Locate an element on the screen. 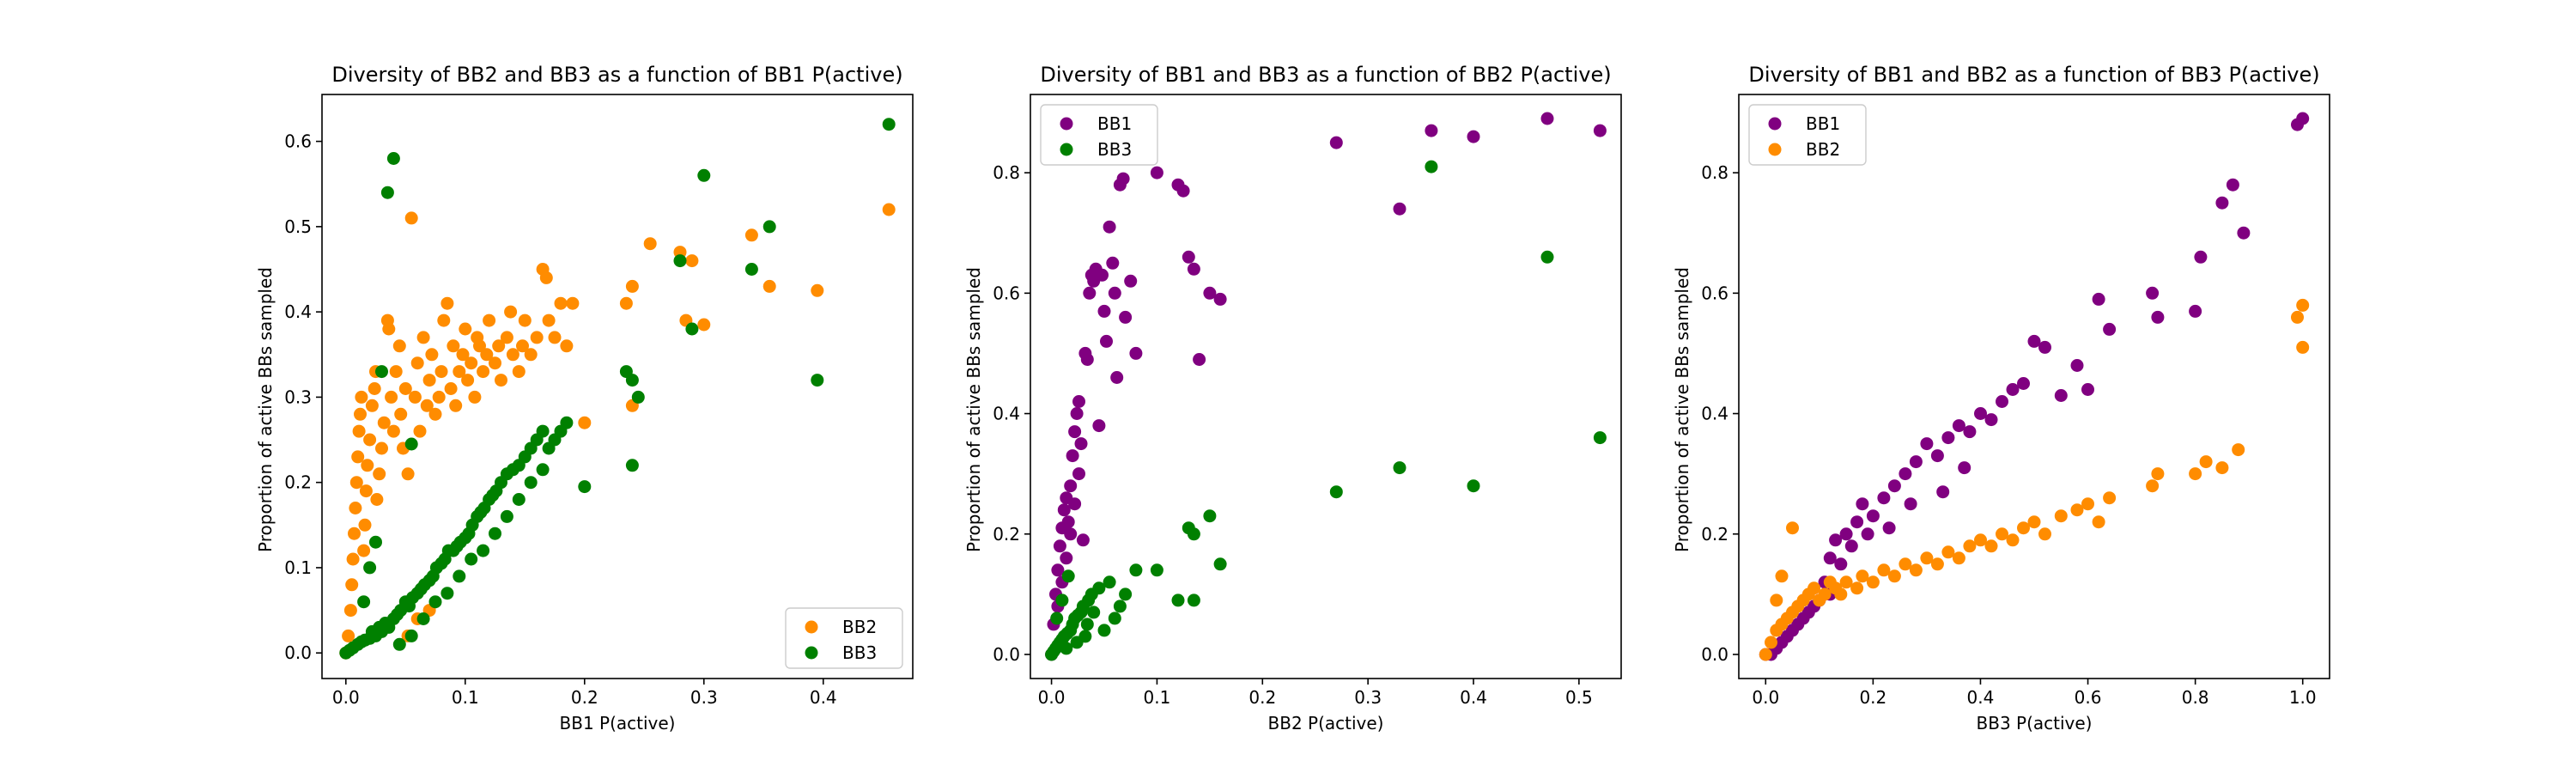 The image size is (2576, 773). chart-3-ylabel: Proportion of active BBs sampled is located at coordinates (1682, 409).